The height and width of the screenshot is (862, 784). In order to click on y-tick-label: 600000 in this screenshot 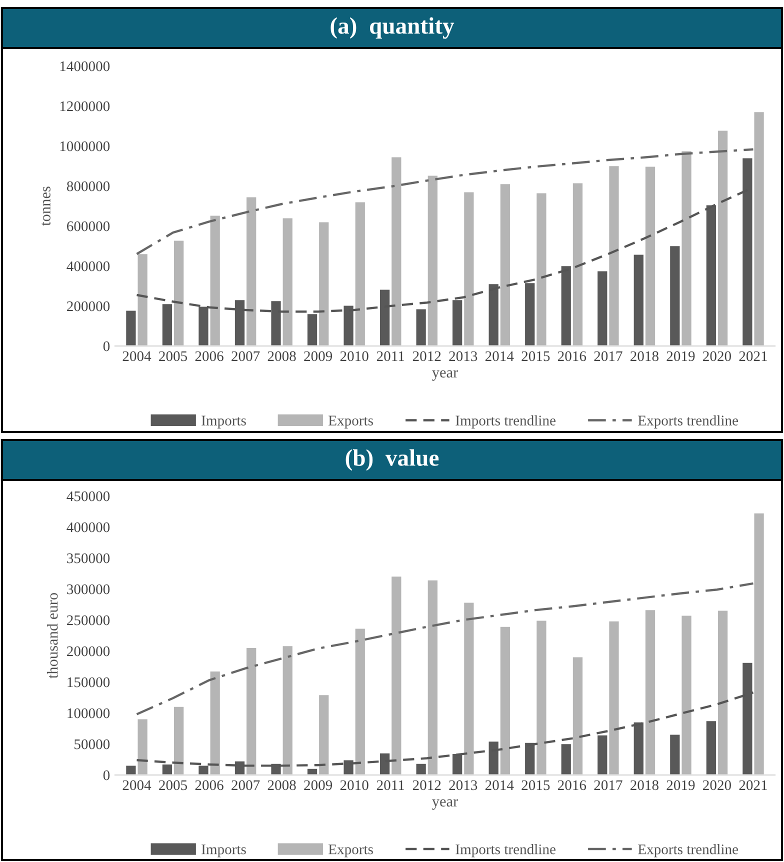, I will do `click(88, 226)`.